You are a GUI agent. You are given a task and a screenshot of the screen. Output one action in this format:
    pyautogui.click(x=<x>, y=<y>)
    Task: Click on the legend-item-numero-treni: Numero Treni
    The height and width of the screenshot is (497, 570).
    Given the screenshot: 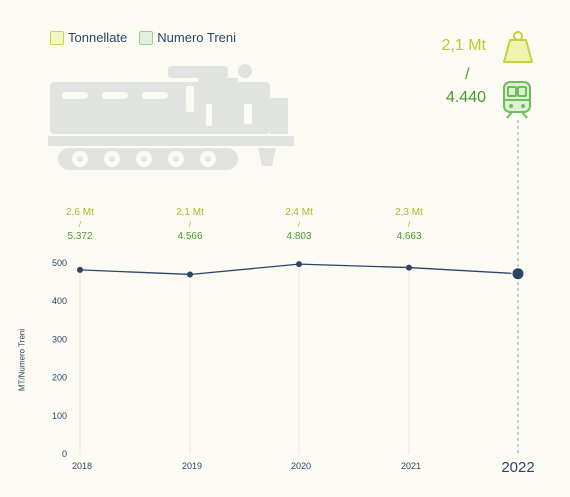 What is the action you would take?
    pyautogui.click(x=187, y=37)
    